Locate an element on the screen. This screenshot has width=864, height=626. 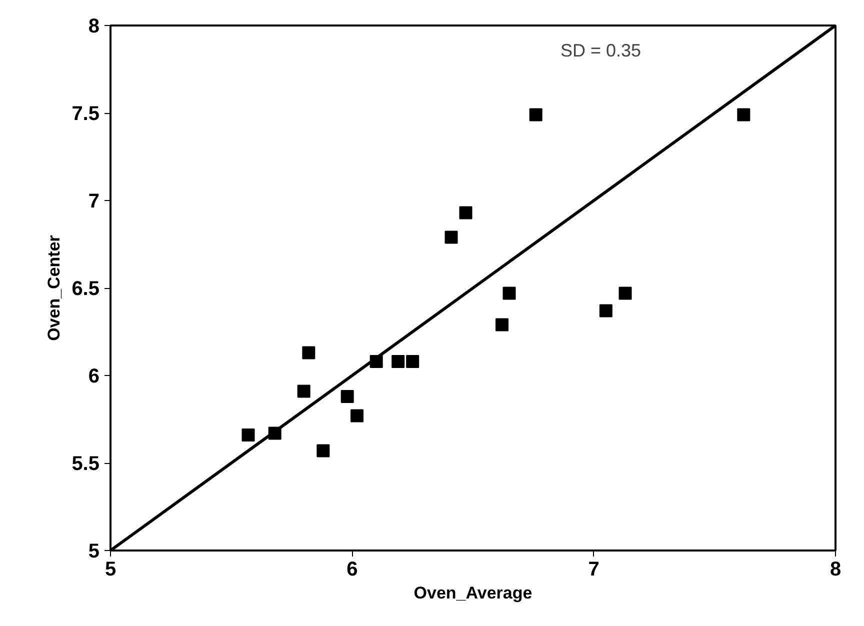
y-tick-label: 7 is located at coordinates (94, 201).